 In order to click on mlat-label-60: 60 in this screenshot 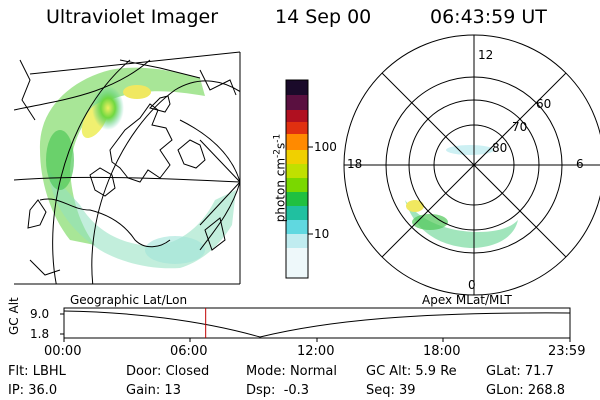, I will do `click(544, 104)`.